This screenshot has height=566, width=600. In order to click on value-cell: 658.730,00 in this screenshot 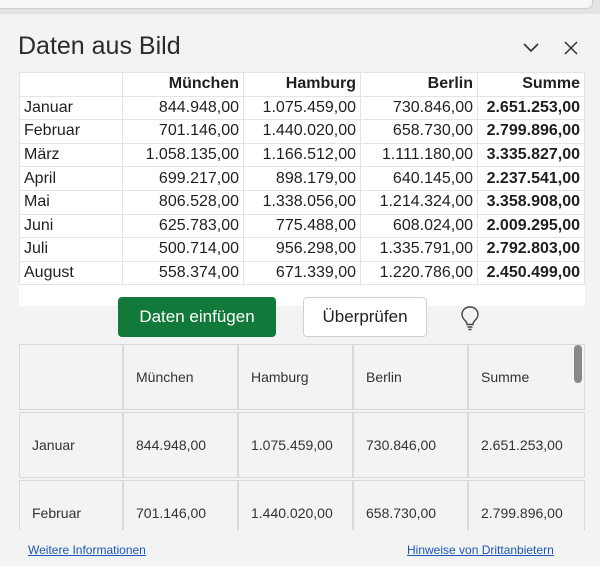, I will do `click(419, 131)`.